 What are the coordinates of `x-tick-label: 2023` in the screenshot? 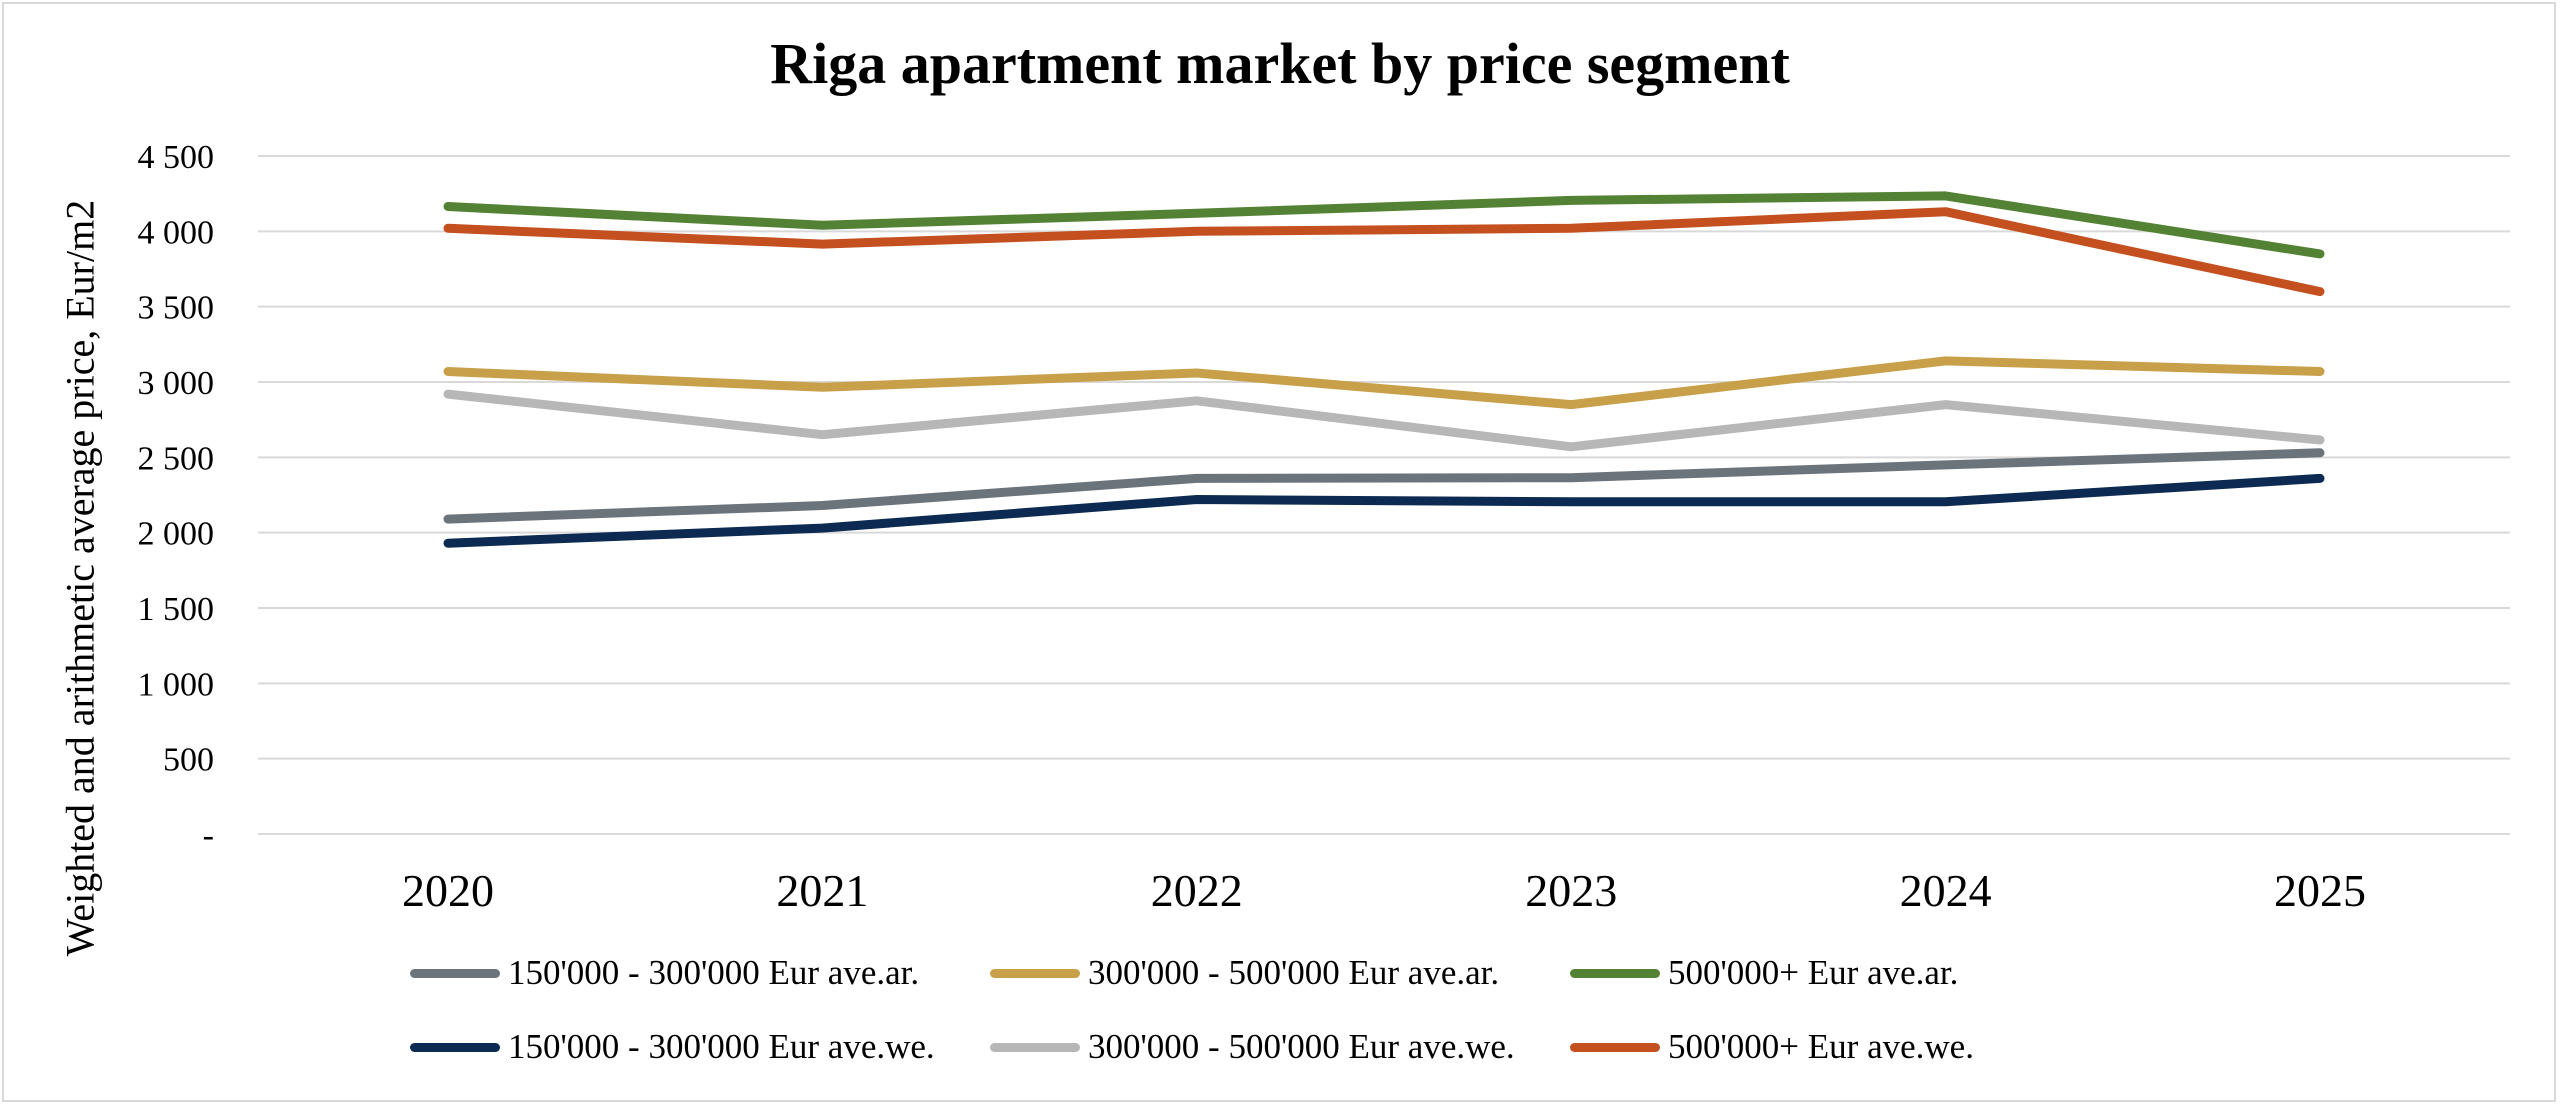 It's located at (1571, 890).